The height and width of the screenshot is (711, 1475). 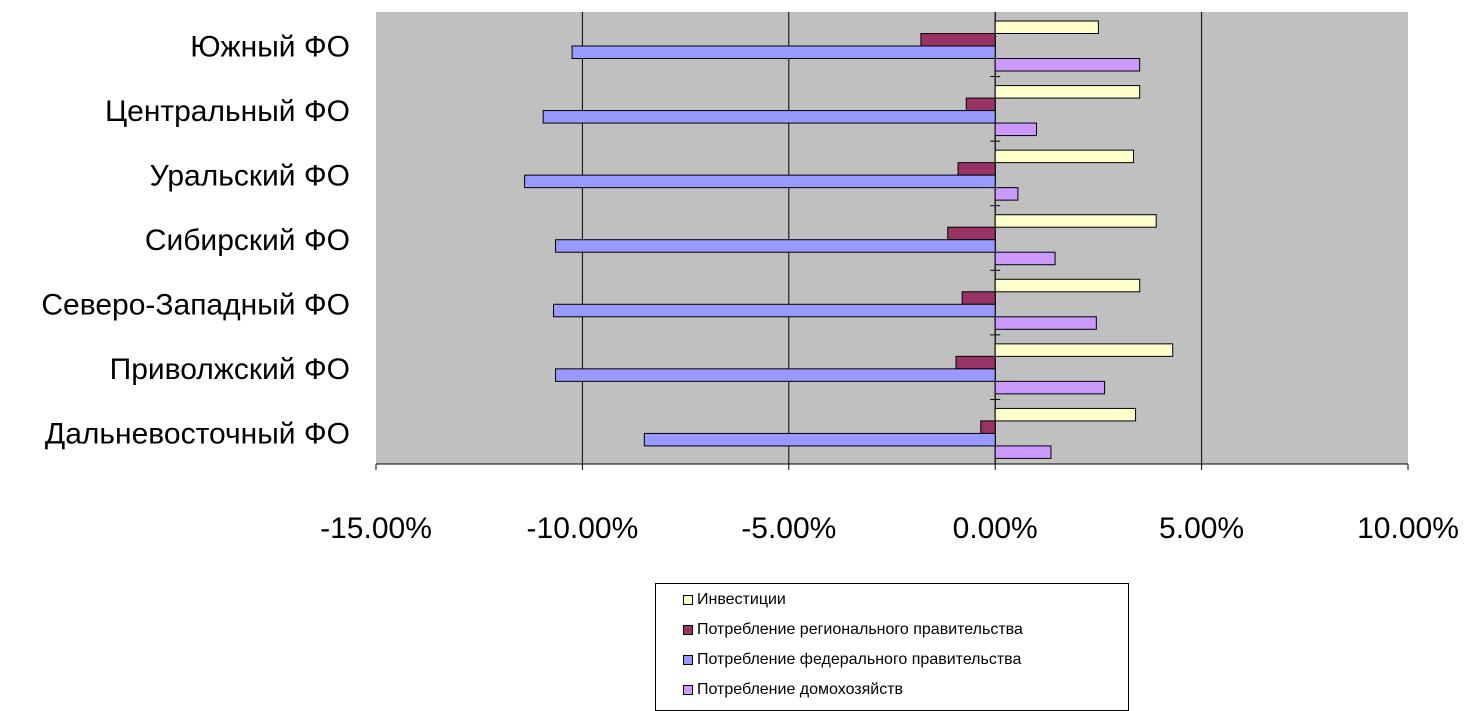 I want to click on category-label: Дальневосточный ФО, so click(x=197, y=434).